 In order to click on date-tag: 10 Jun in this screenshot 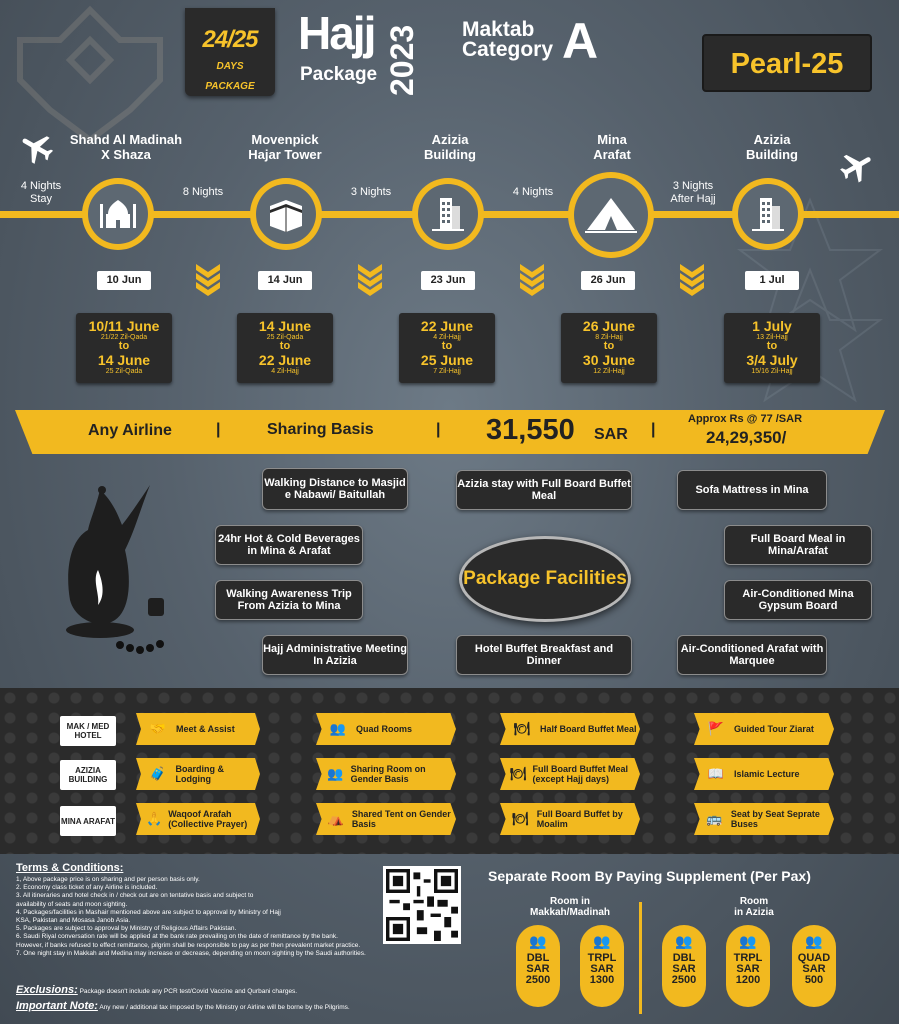, I will do `click(124, 280)`.